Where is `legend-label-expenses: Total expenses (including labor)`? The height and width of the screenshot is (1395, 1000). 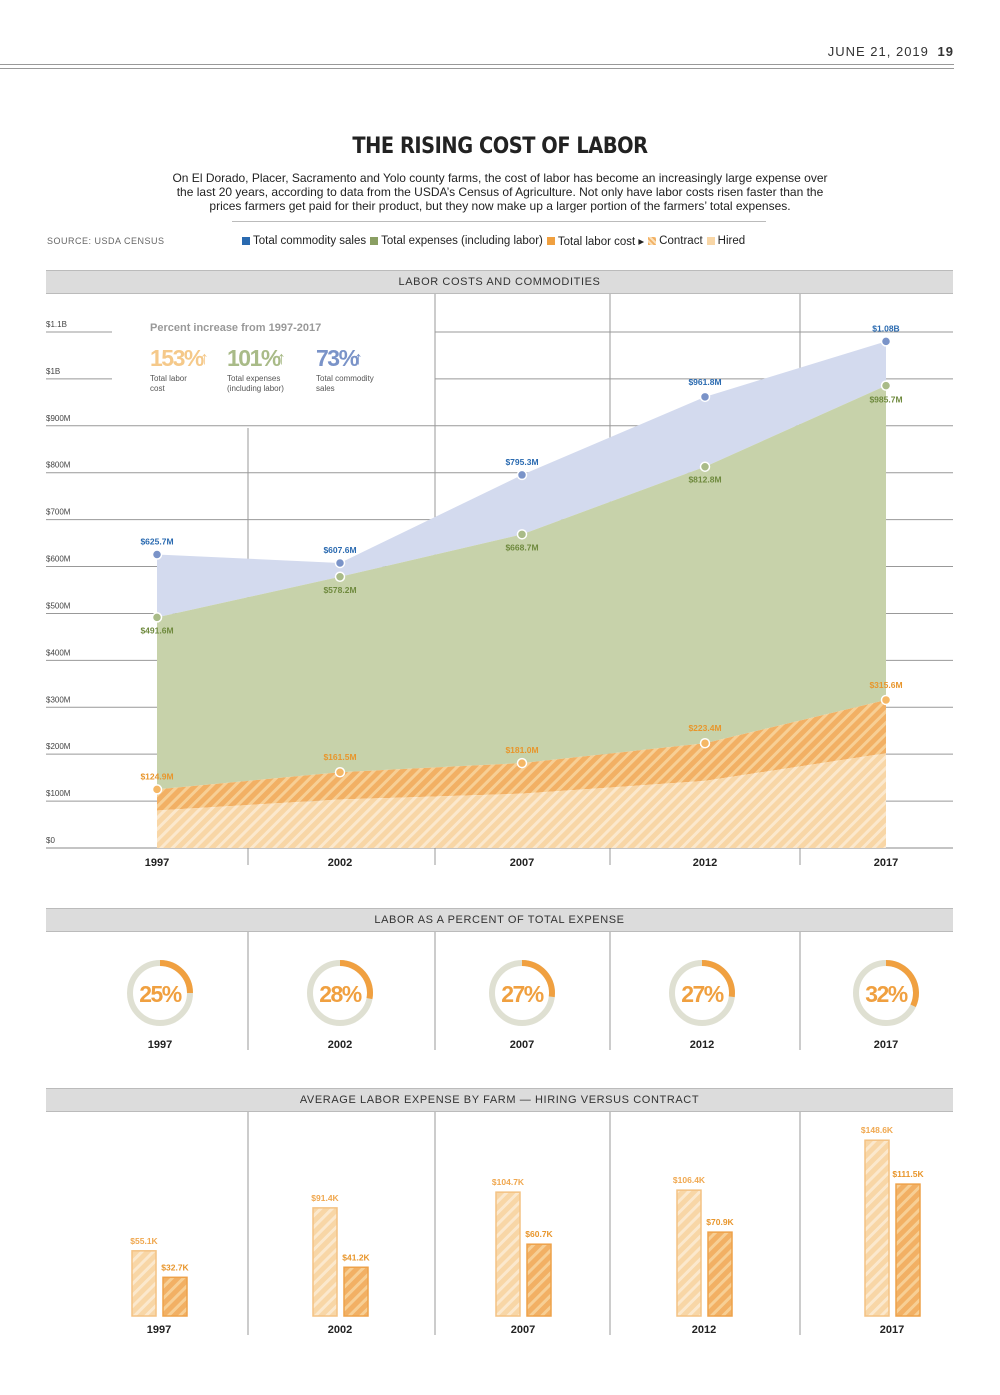 legend-label-expenses: Total expenses (including labor) is located at coordinates (462, 241).